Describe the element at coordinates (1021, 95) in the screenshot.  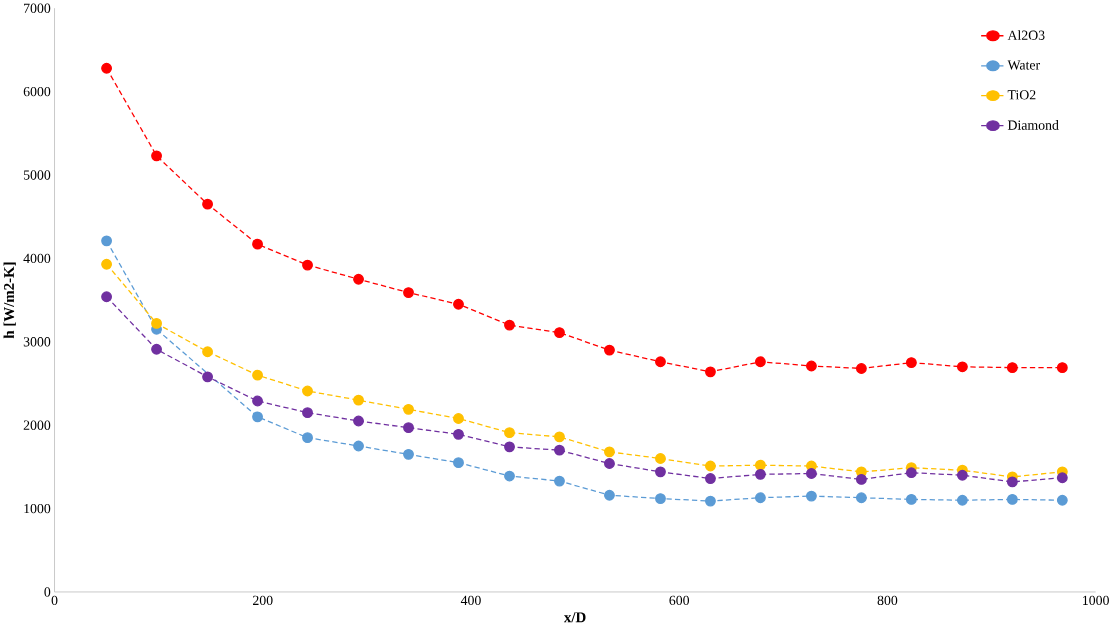
I see `legend-label: TiO2` at that location.